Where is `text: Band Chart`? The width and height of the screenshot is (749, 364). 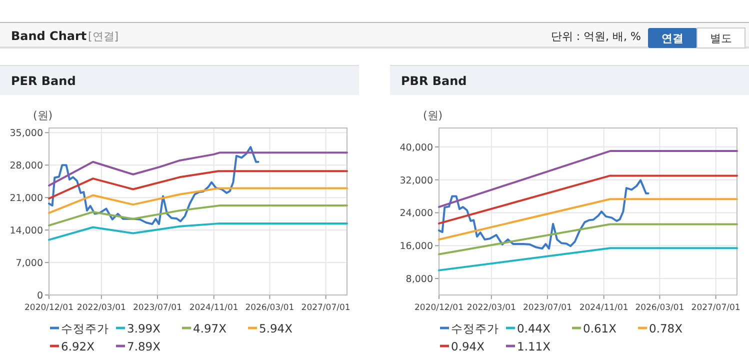 text: Band Chart is located at coordinates (49, 36).